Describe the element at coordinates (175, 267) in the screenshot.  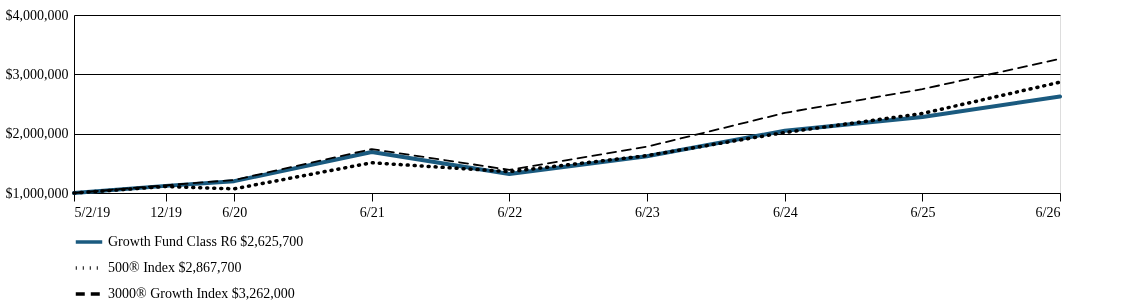
I see `legend-label: 500® Index $2,867,700` at that location.